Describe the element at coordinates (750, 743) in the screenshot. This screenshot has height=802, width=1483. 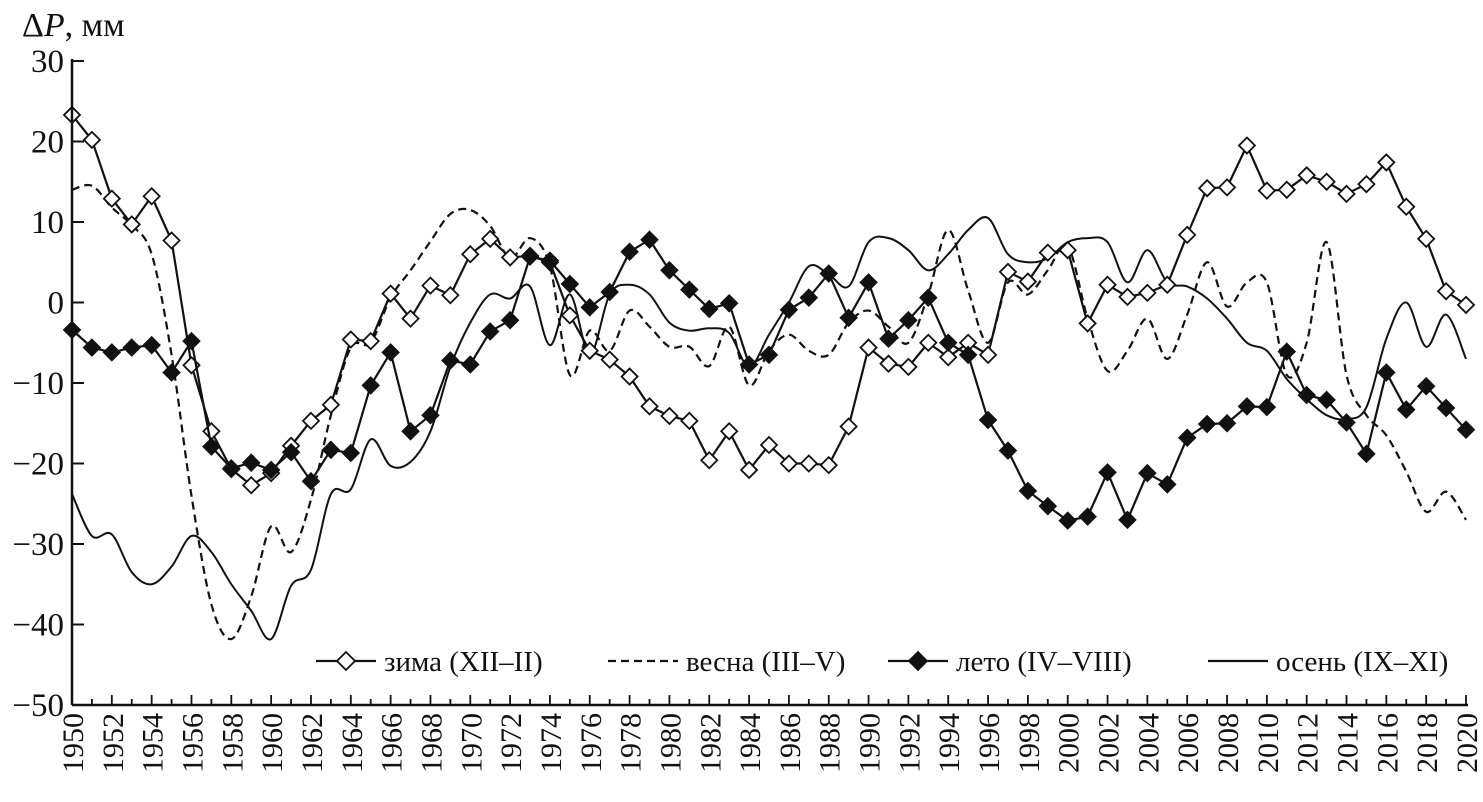
I see `x-tick-label: 1984` at that location.